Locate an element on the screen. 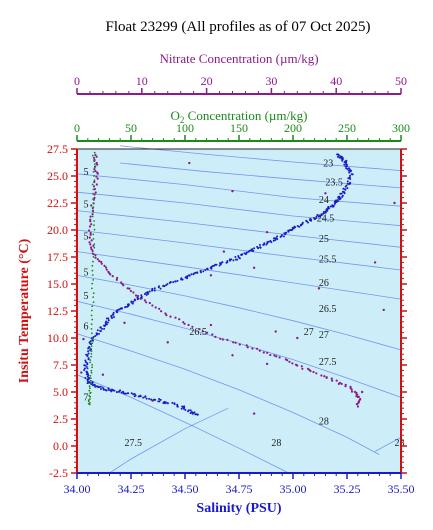 The width and height of the screenshot is (433, 530). isopycnal-label: 6 is located at coordinates (85, 326).